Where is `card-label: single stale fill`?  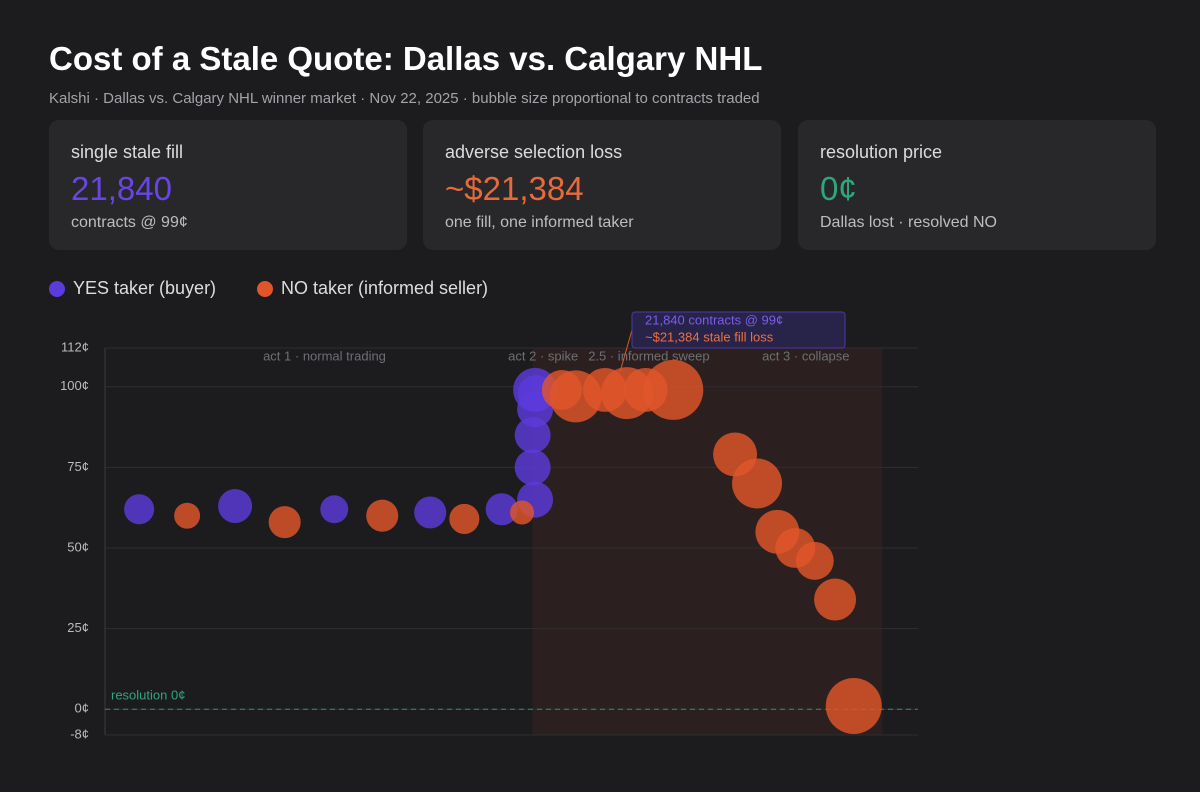 card-label: single stale fill is located at coordinates (127, 152).